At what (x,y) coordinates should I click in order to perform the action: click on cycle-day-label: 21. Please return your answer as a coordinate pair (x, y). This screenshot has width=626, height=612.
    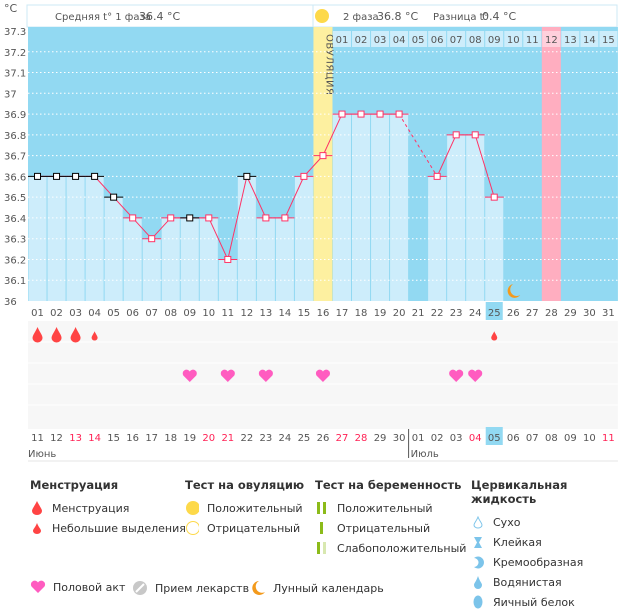
    Looking at the image, I should click on (418, 313).